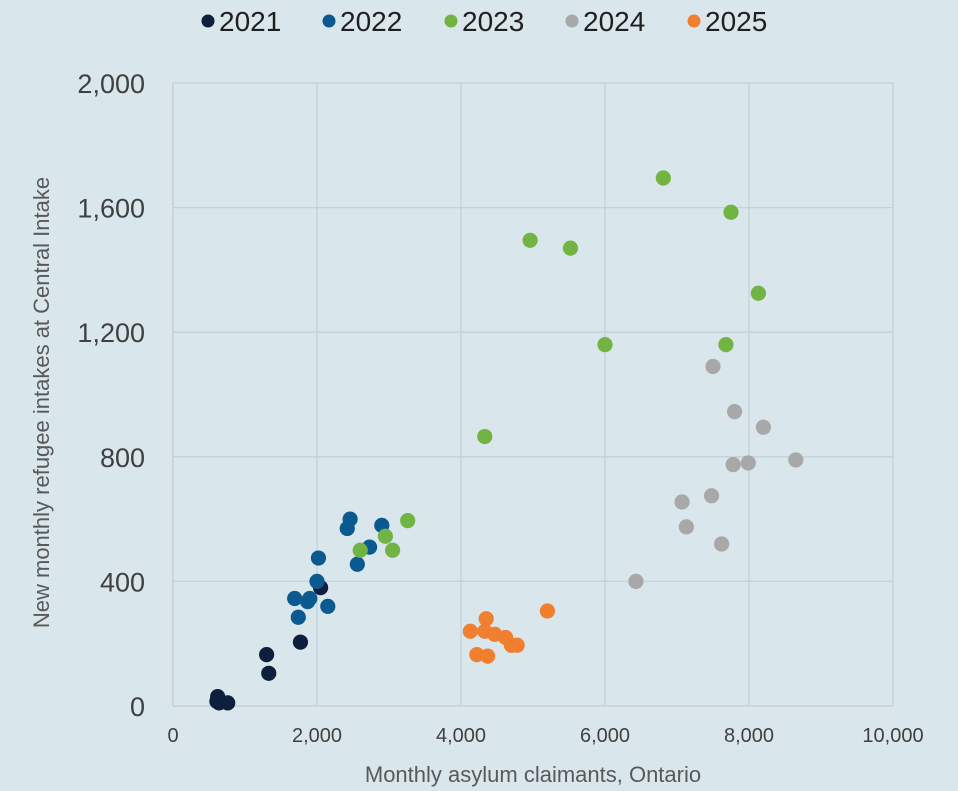 Image resolution: width=958 pixels, height=791 pixels. I want to click on x-tick-label: 6,000, so click(605, 736).